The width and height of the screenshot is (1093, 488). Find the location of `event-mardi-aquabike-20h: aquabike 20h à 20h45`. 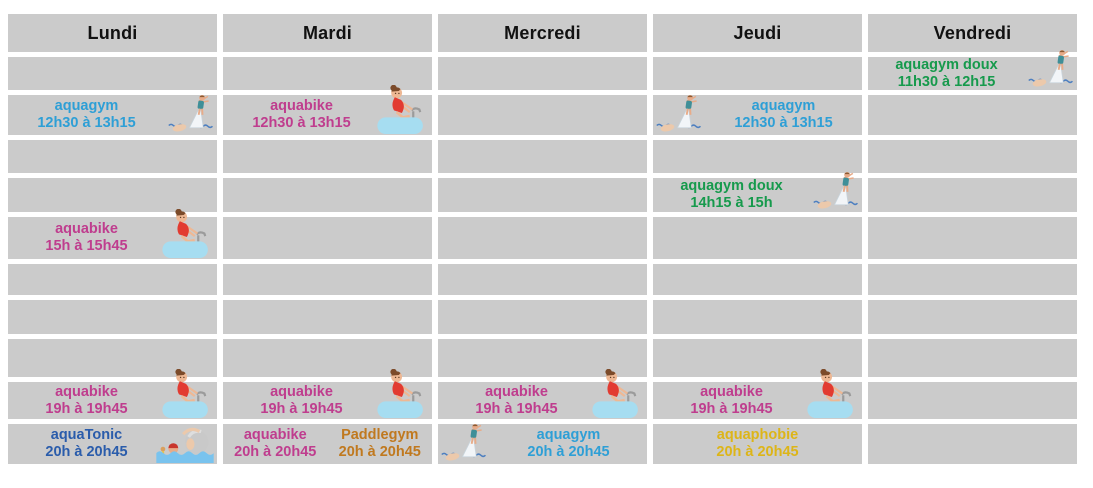

event-mardi-aquabike-20h: aquabike 20h à 20h45 is located at coordinates (275, 444).